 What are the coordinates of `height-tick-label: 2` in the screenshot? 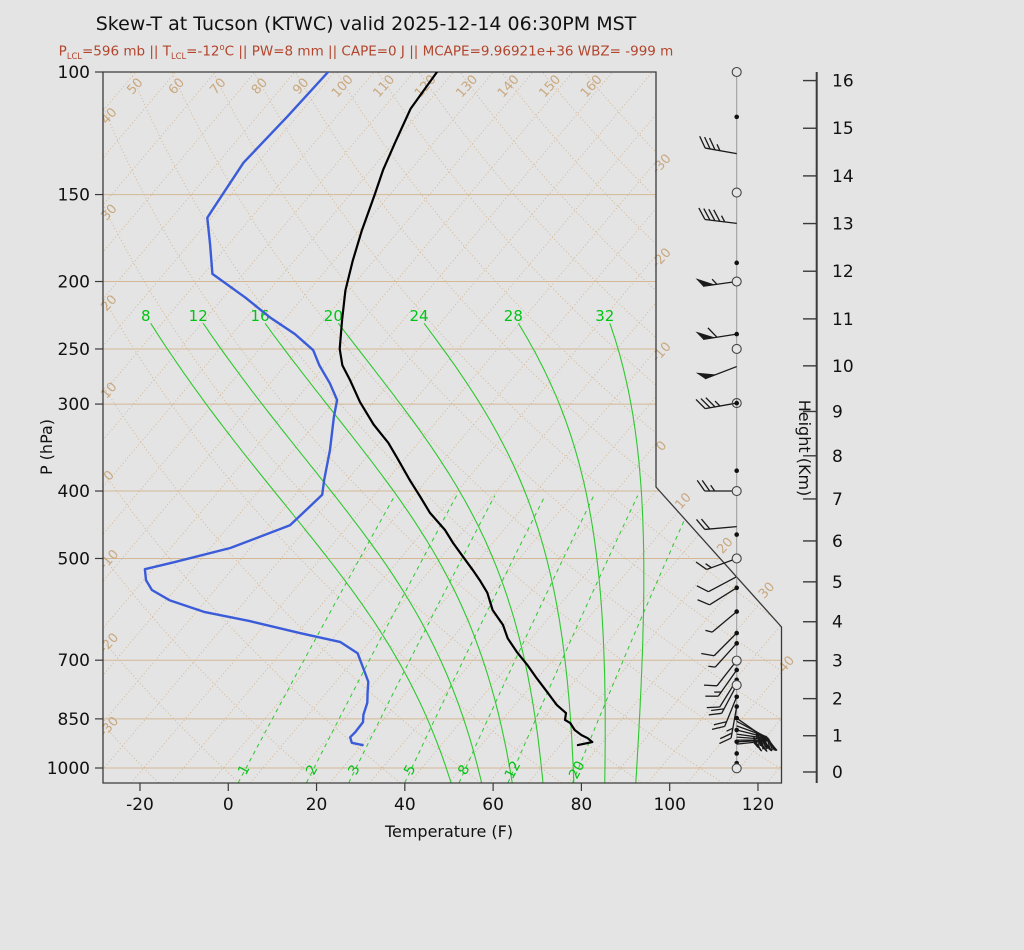 It's located at (837, 700).